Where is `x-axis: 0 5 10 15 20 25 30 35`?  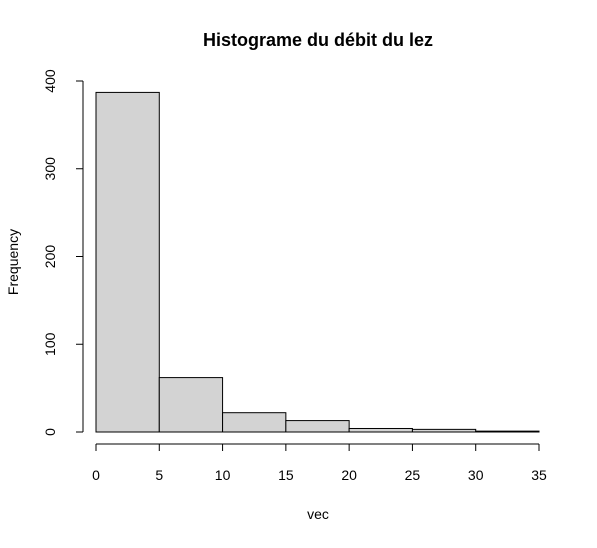 x-axis: 0 5 10 15 20 25 30 35 is located at coordinates (319, 463).